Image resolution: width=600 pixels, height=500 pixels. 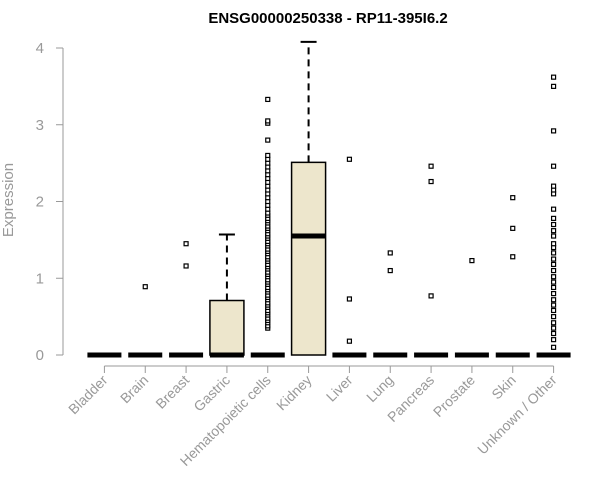 I want to click on x-tick-label: Bladder, so click(x=88, y=395).